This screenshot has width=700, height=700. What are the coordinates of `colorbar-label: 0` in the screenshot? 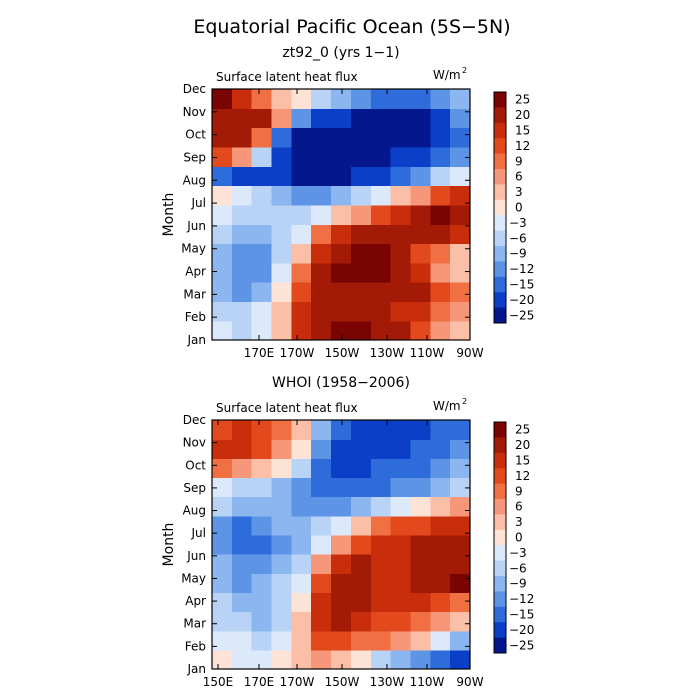 It's located at (519, 538).